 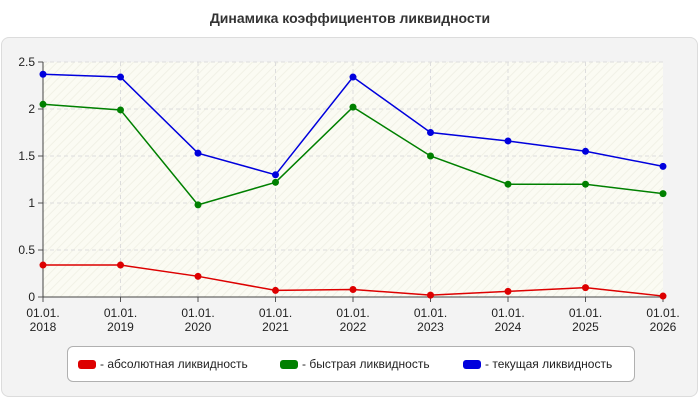 I want to click on legend-swatch-current, so click(x=472, y=364).